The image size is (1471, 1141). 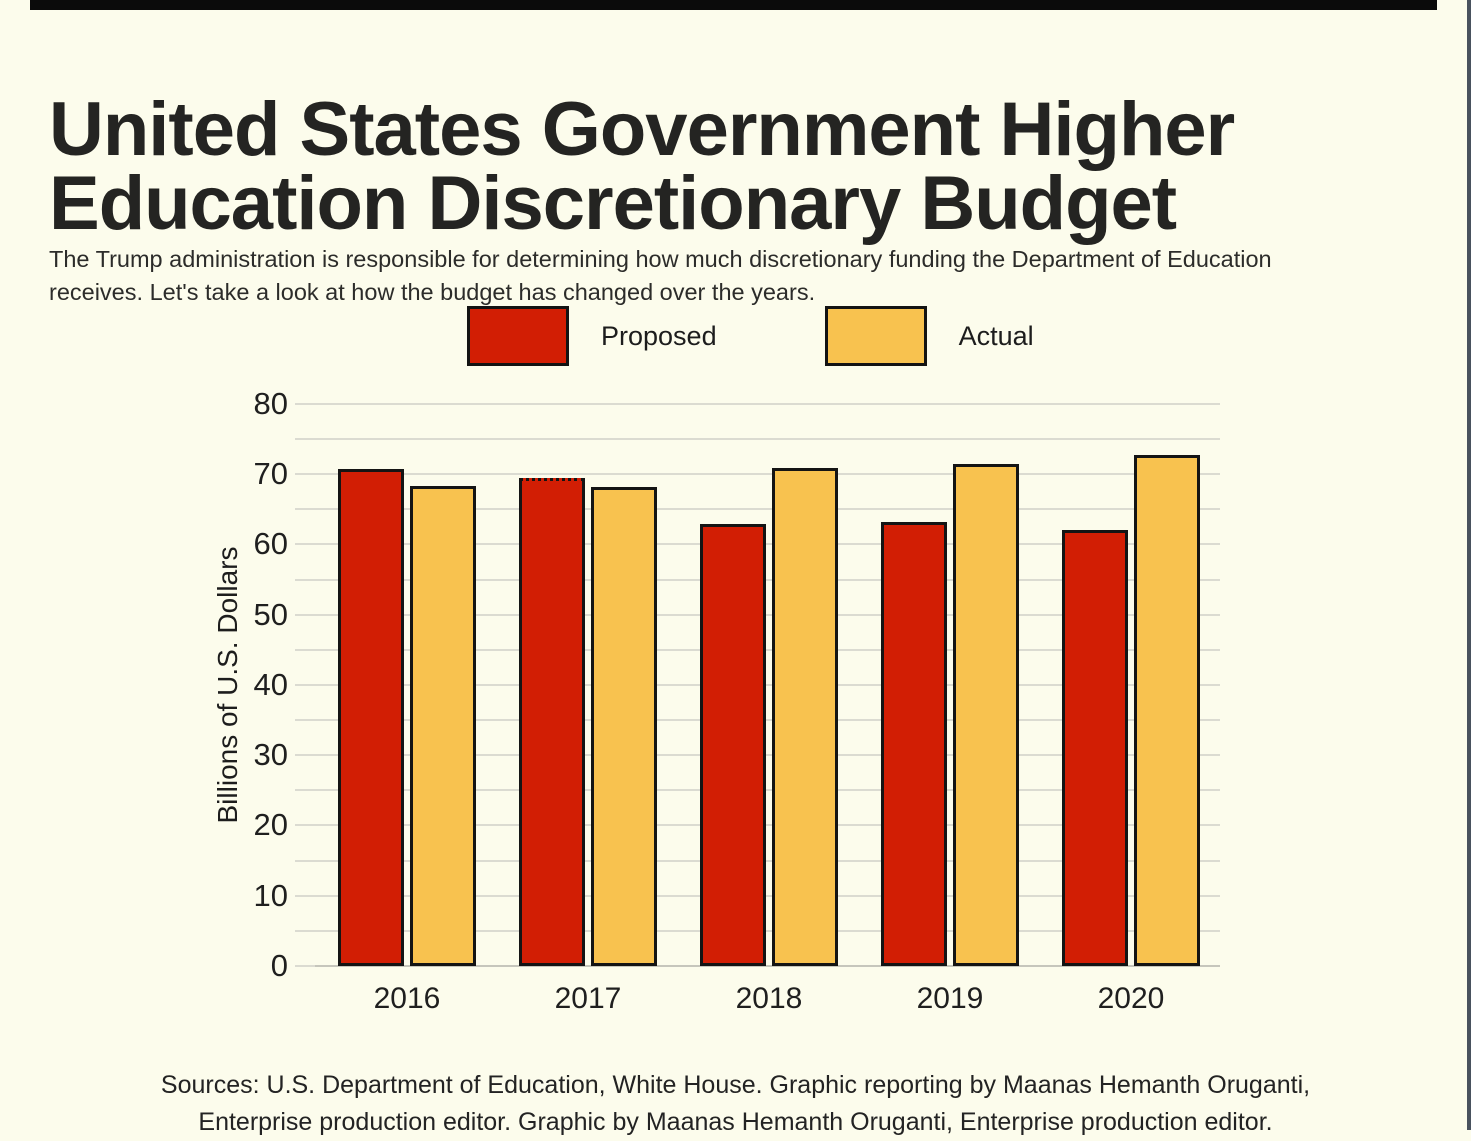 What do you see at coordinates (914, 744) in the screenshot?
I see `bar-proposed-2019` at bounding box center [914, 744].